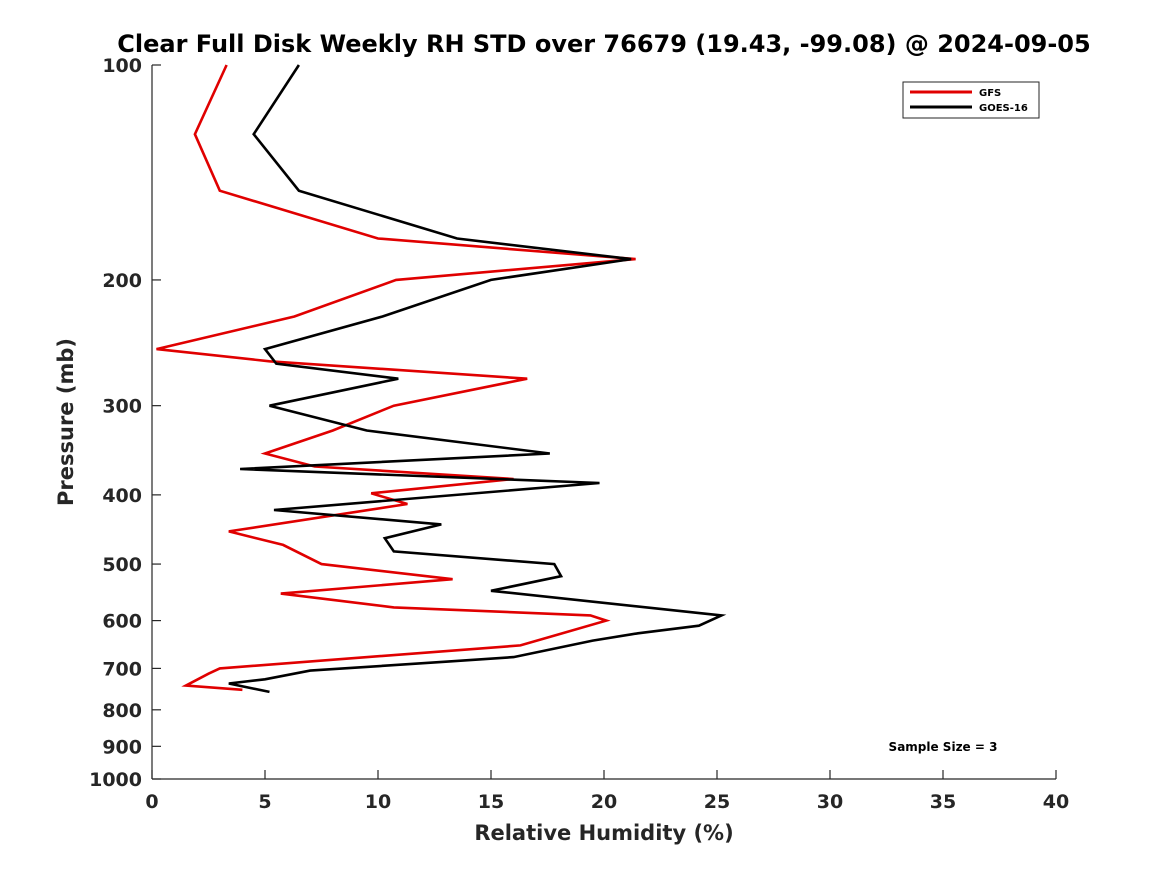  Describe the element at coordinates (717, 802) in the screenshot. I see `x-tick-label: 25` at that location.